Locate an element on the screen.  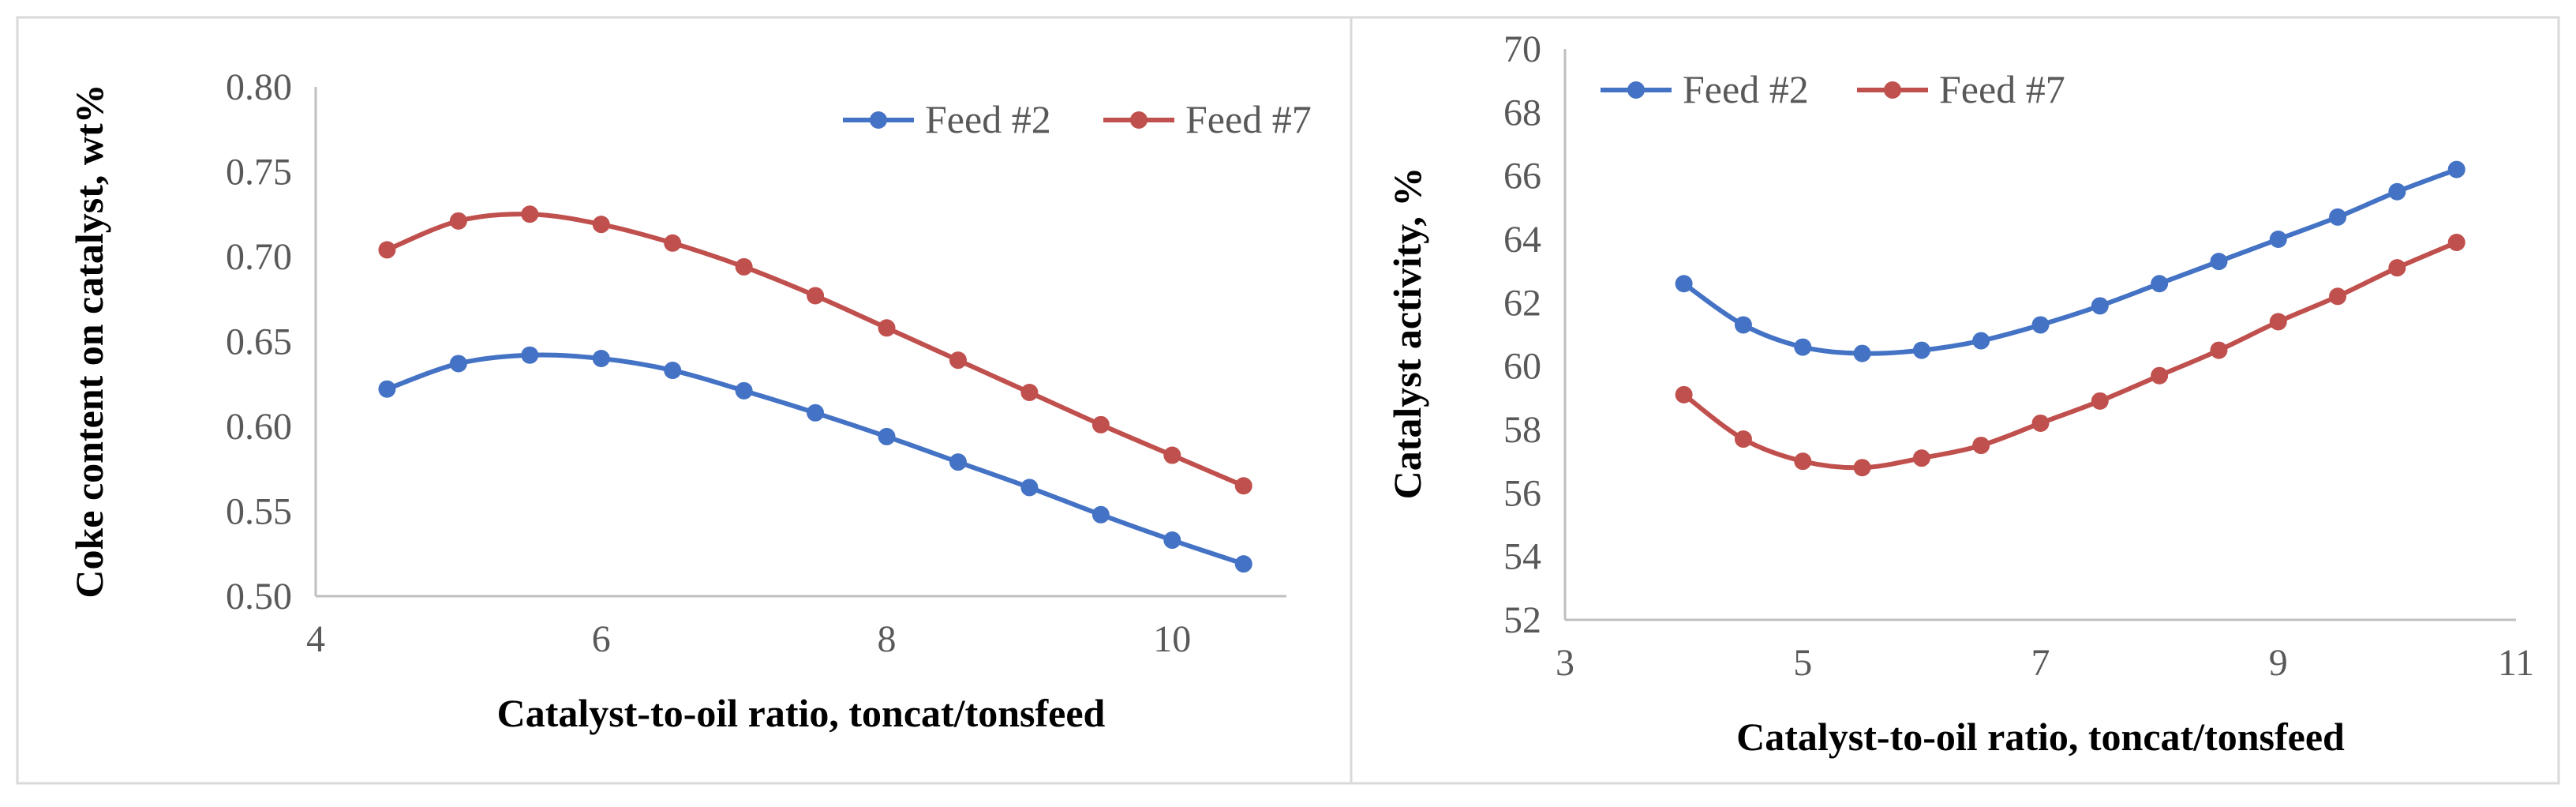
y-tick-label: 0.80 is located at coordinates (259, 87).